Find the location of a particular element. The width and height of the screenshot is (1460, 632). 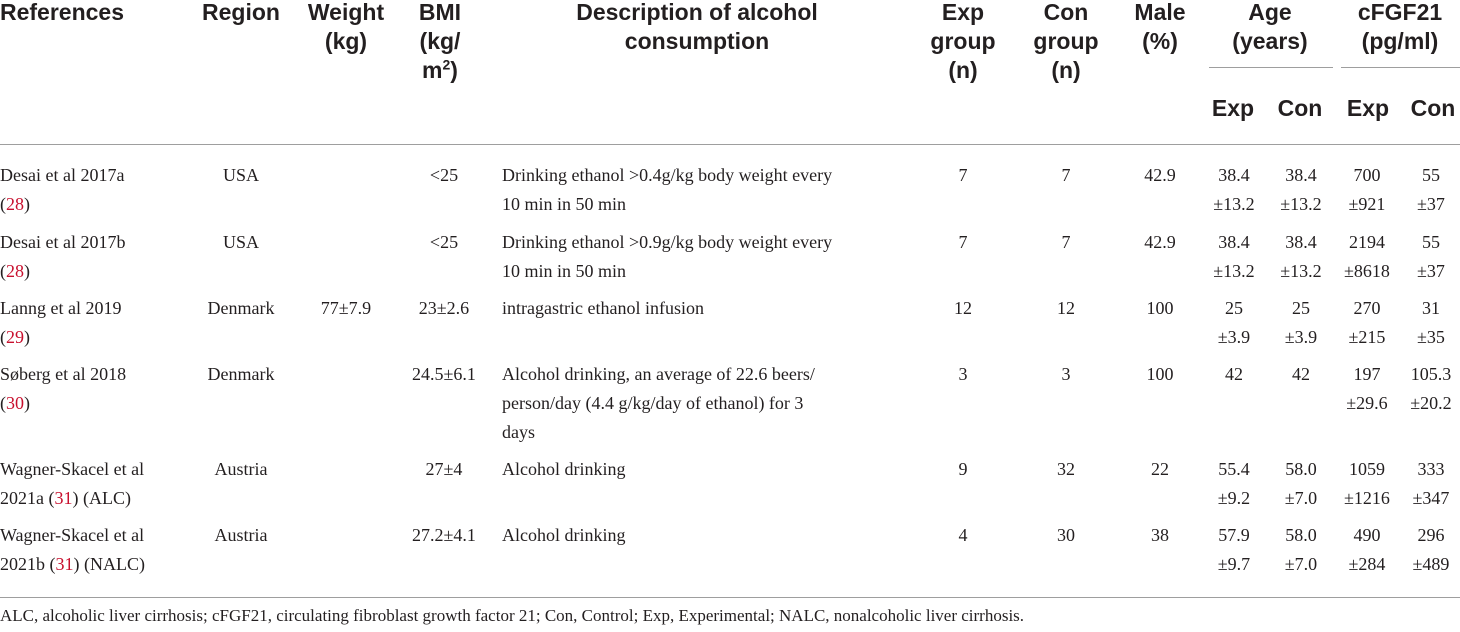

header-description: Description of alcohol consumption is located at coordinates (697, 27).